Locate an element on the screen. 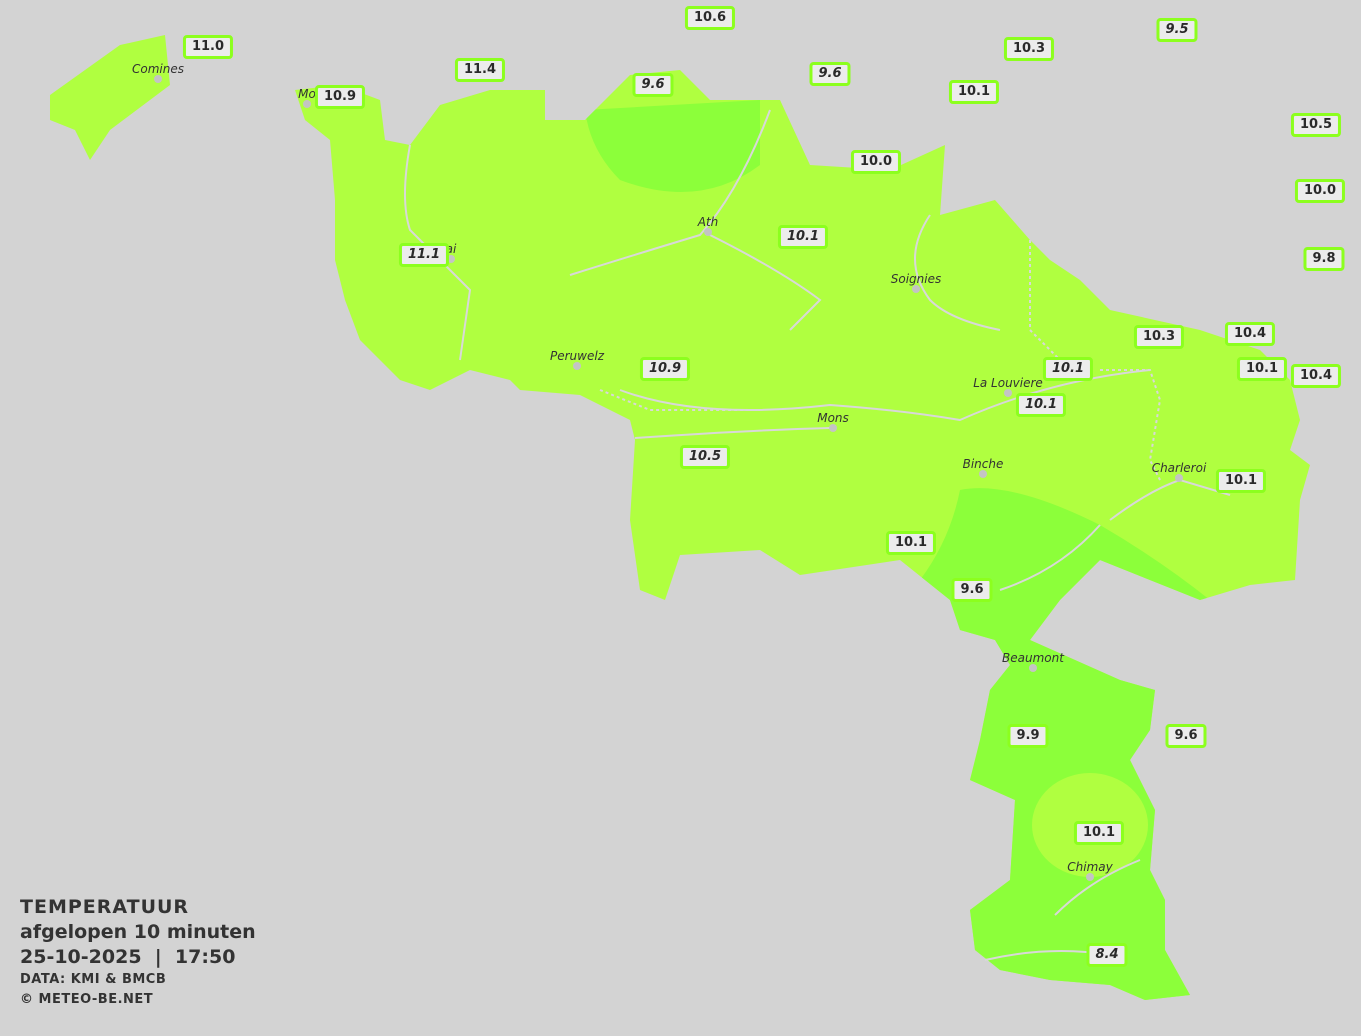  cool-zone-north is located at coordinates (672, 146).